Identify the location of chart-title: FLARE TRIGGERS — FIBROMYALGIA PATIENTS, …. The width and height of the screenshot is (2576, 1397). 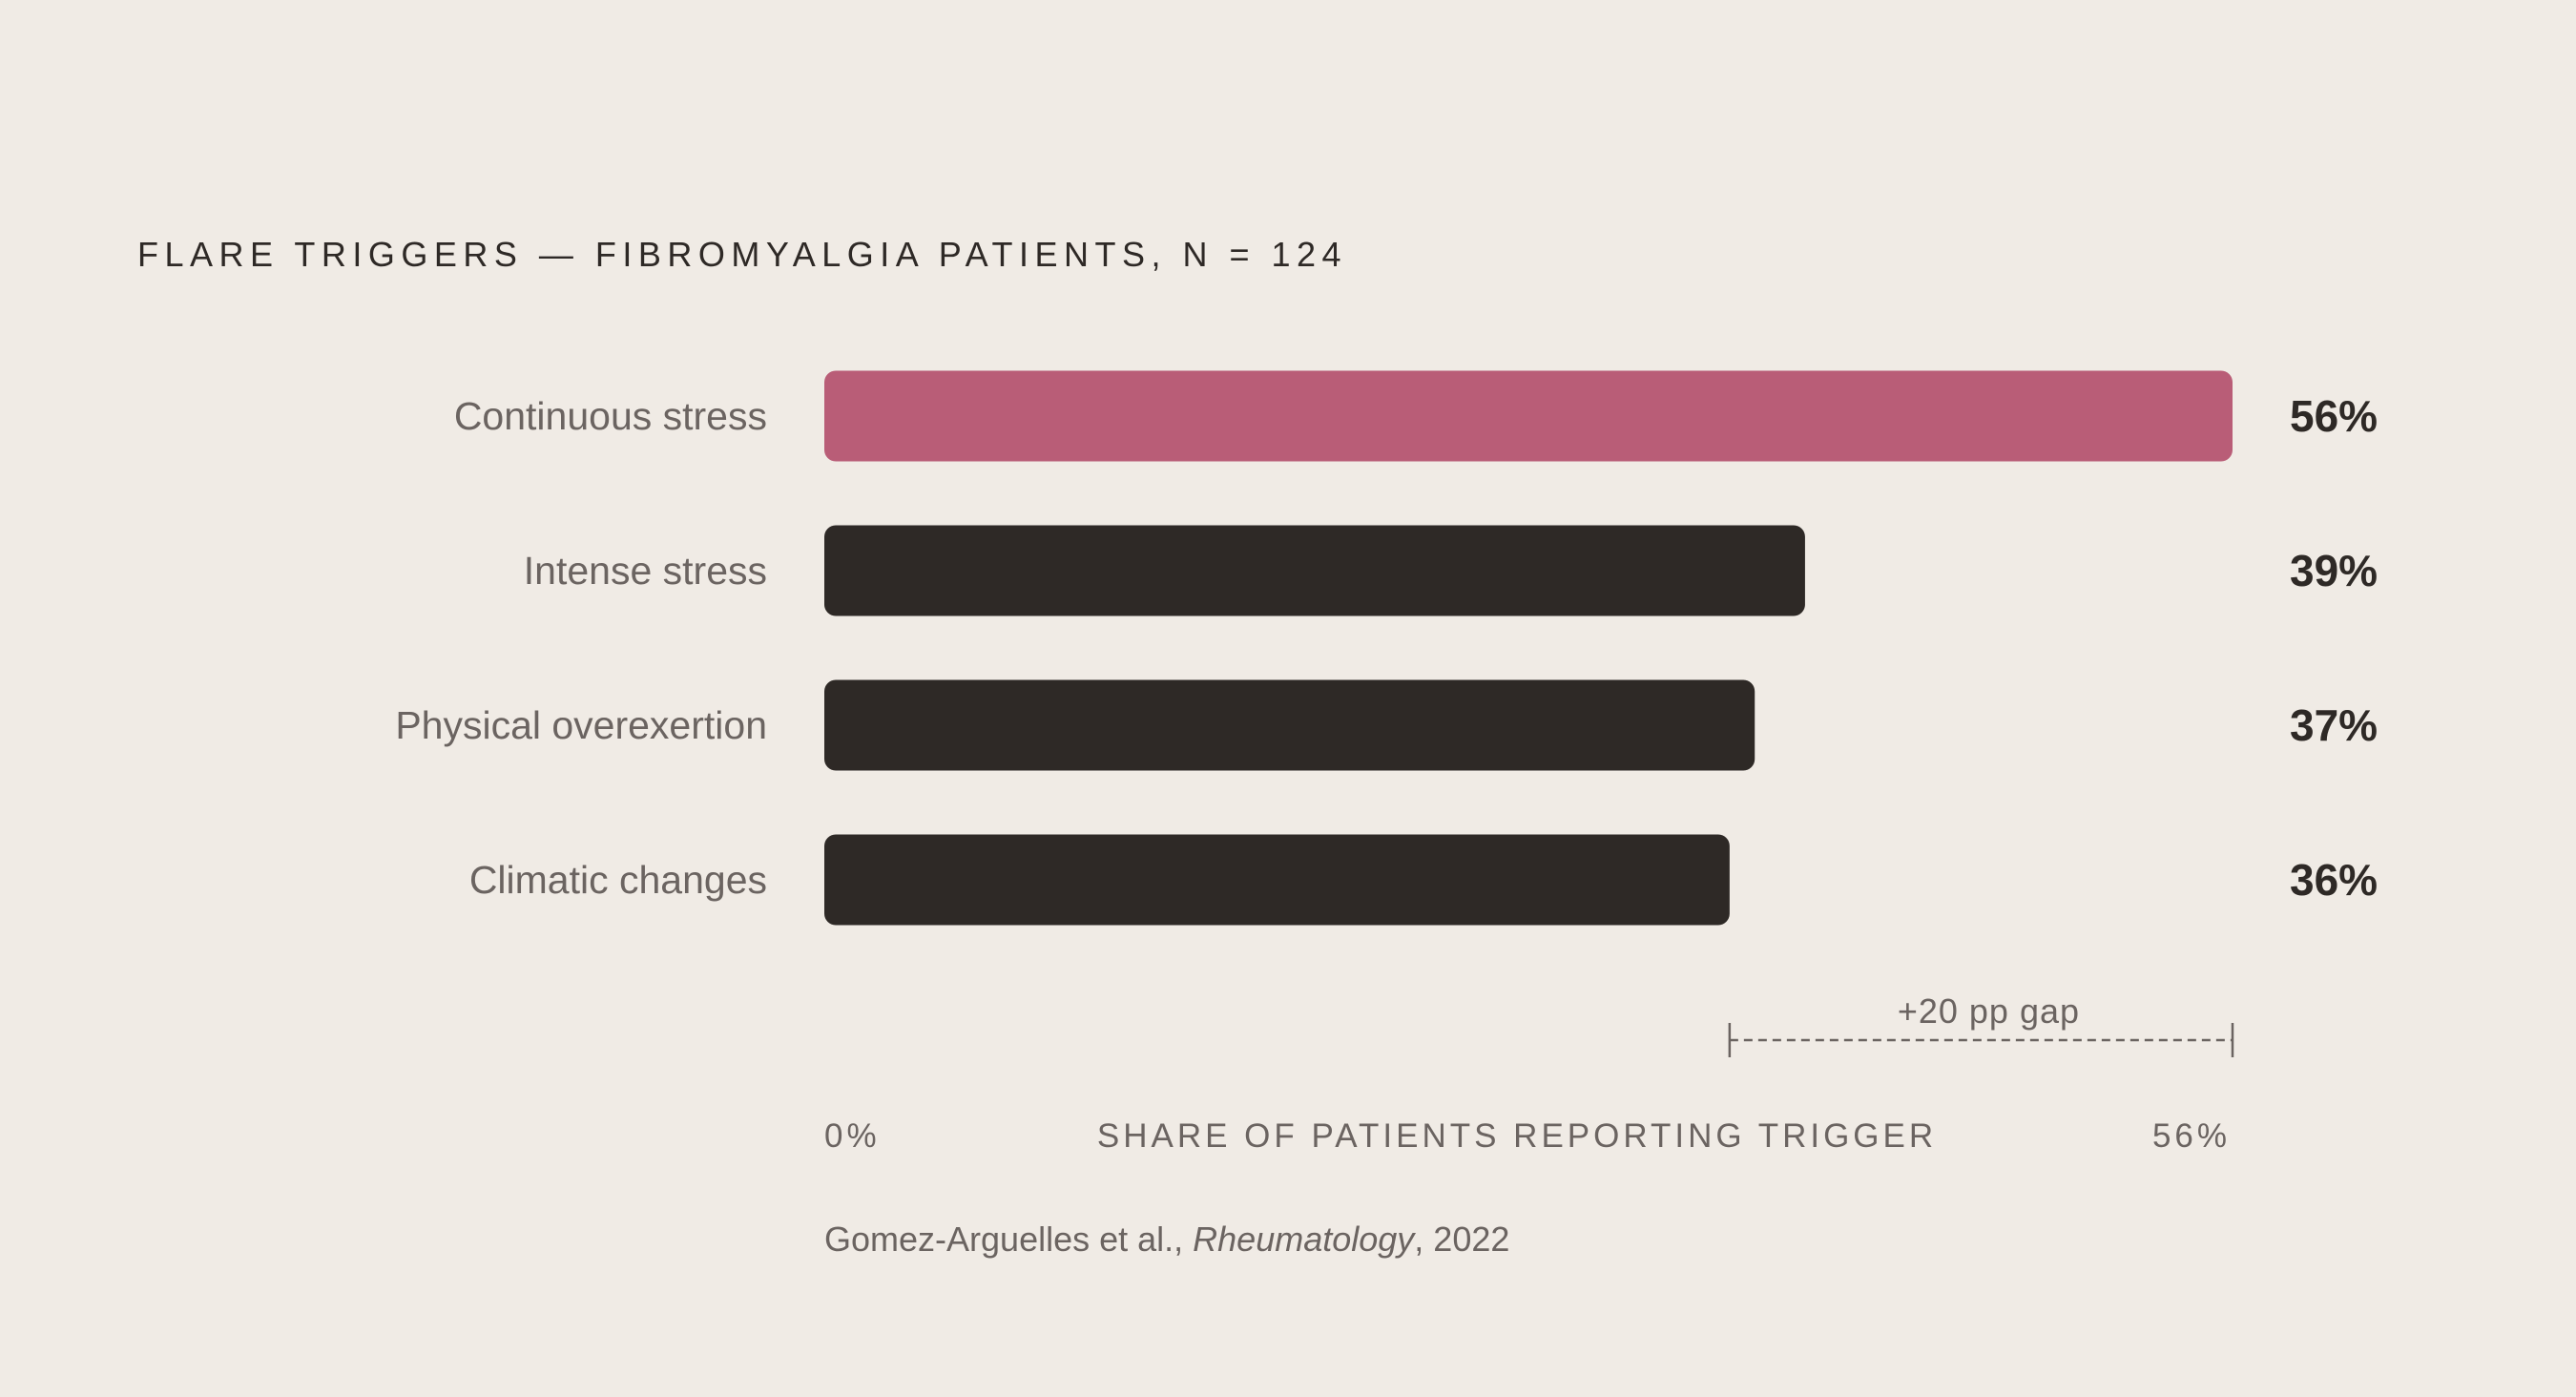
(742, 254).